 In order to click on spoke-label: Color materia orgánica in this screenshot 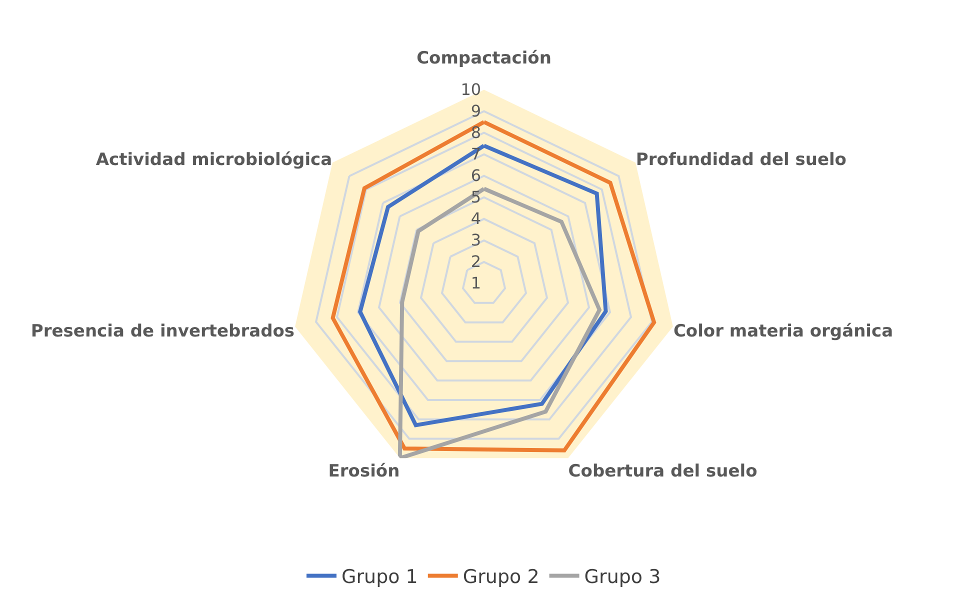, I will do `click(783, 331)`.